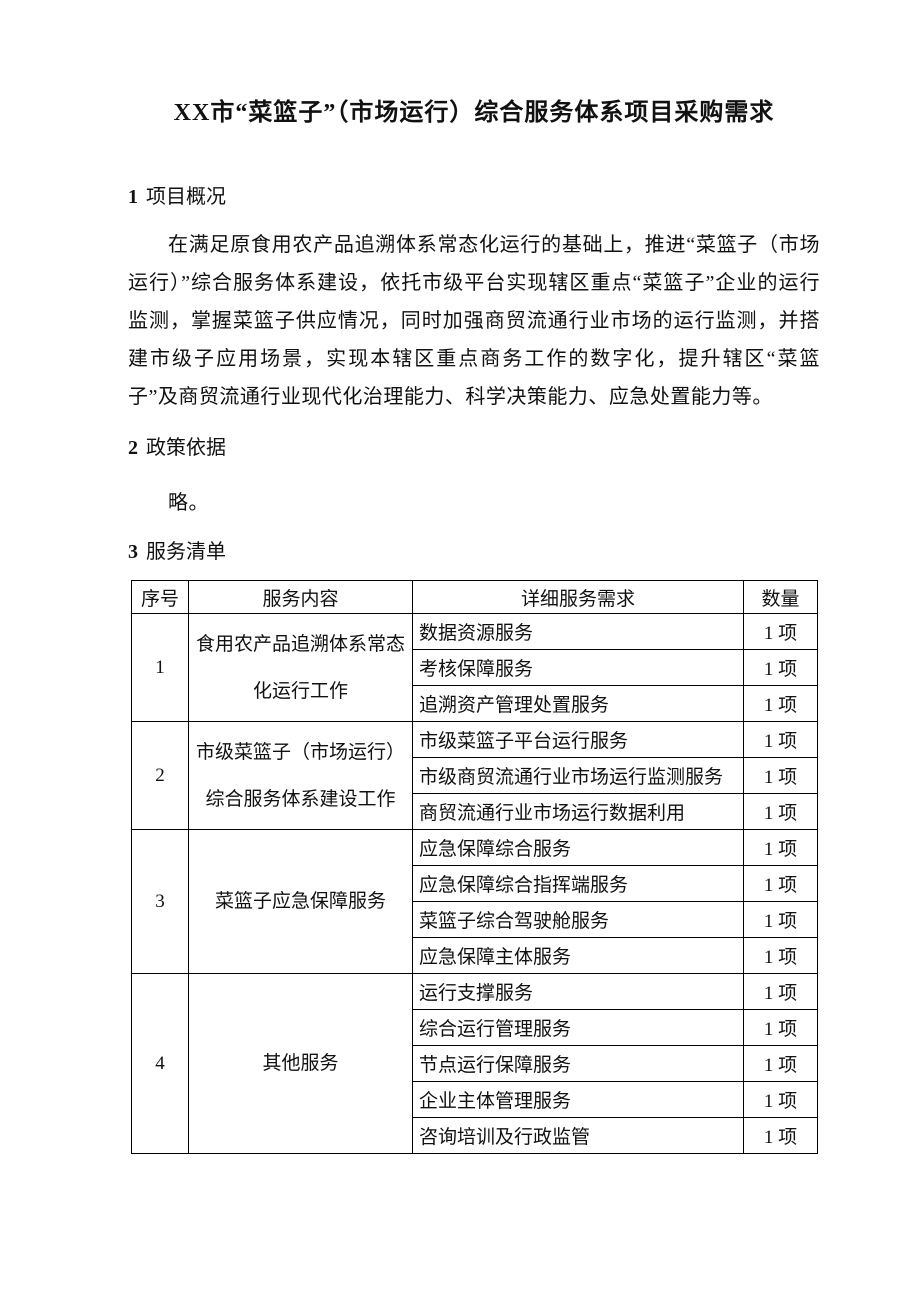 The height and width of the screenshot is (1301, 920). I want to click on table-header-row: 序号 服务内容 详细服务需求 数量, so click(474, 597).